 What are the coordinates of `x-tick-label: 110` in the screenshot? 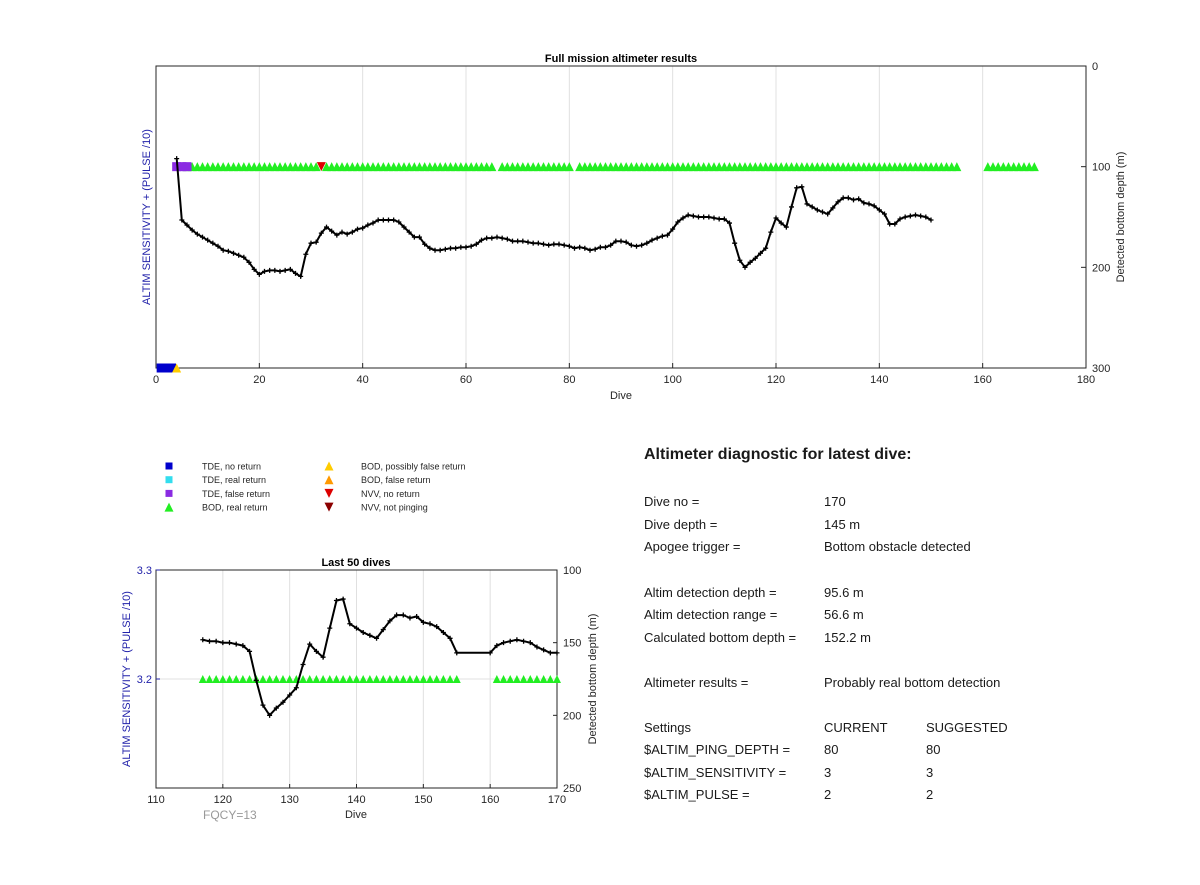 It's located at (156, 800).